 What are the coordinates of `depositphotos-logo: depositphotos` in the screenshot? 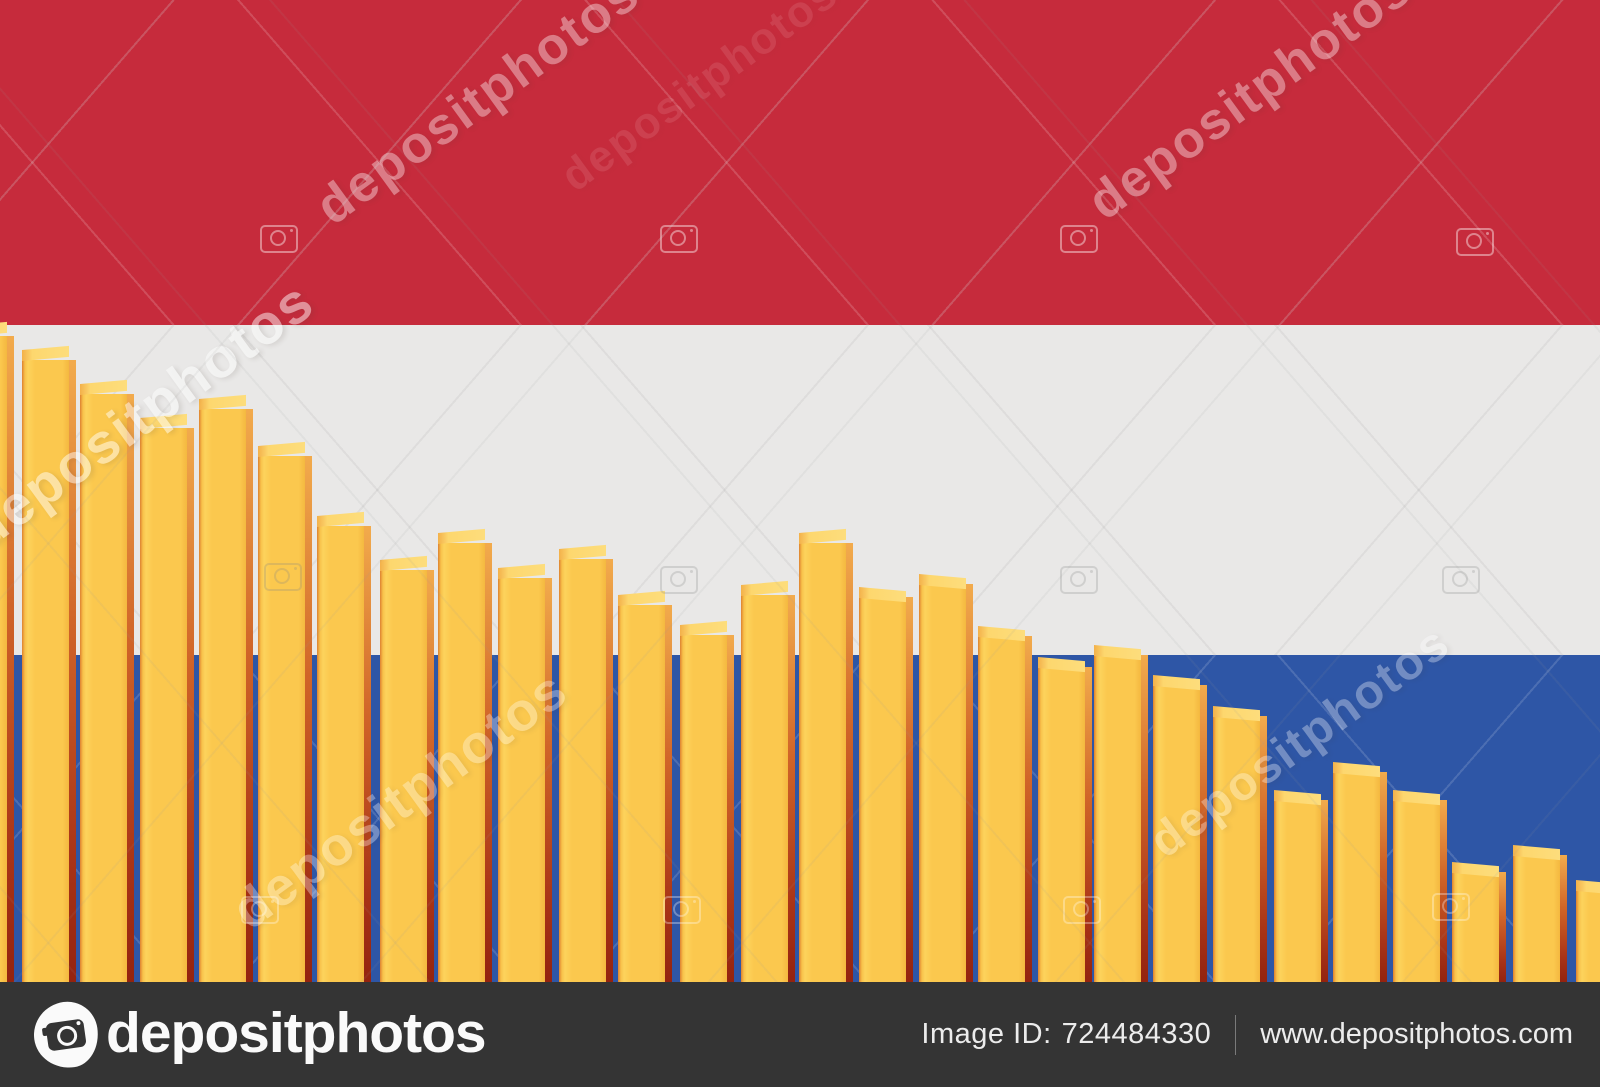 It's located at (258, 1034).